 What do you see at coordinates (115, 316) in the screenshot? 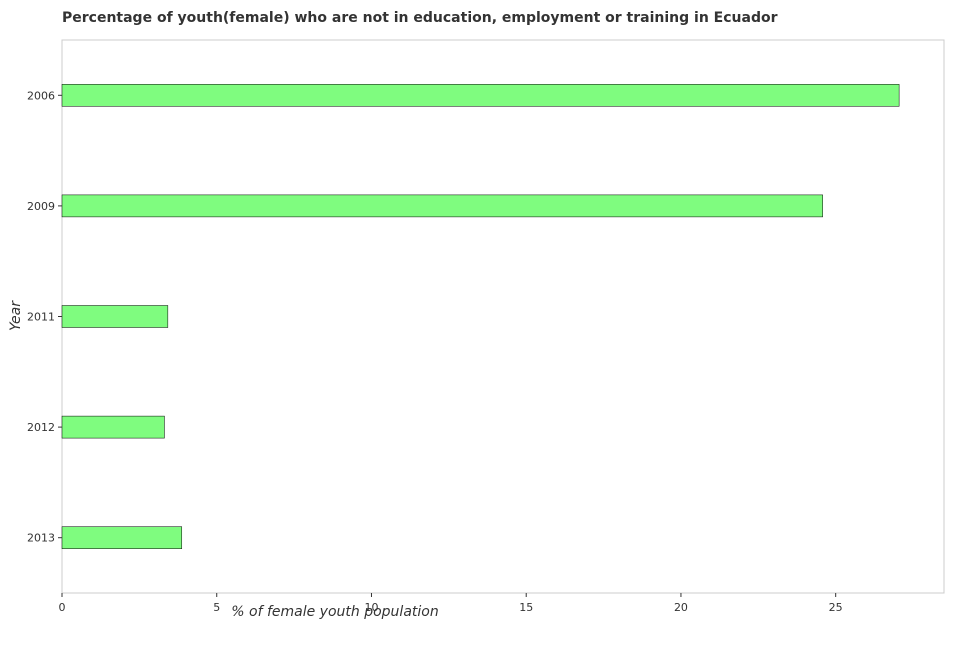
I see `bar-2011` at bounding box center [115, 316].